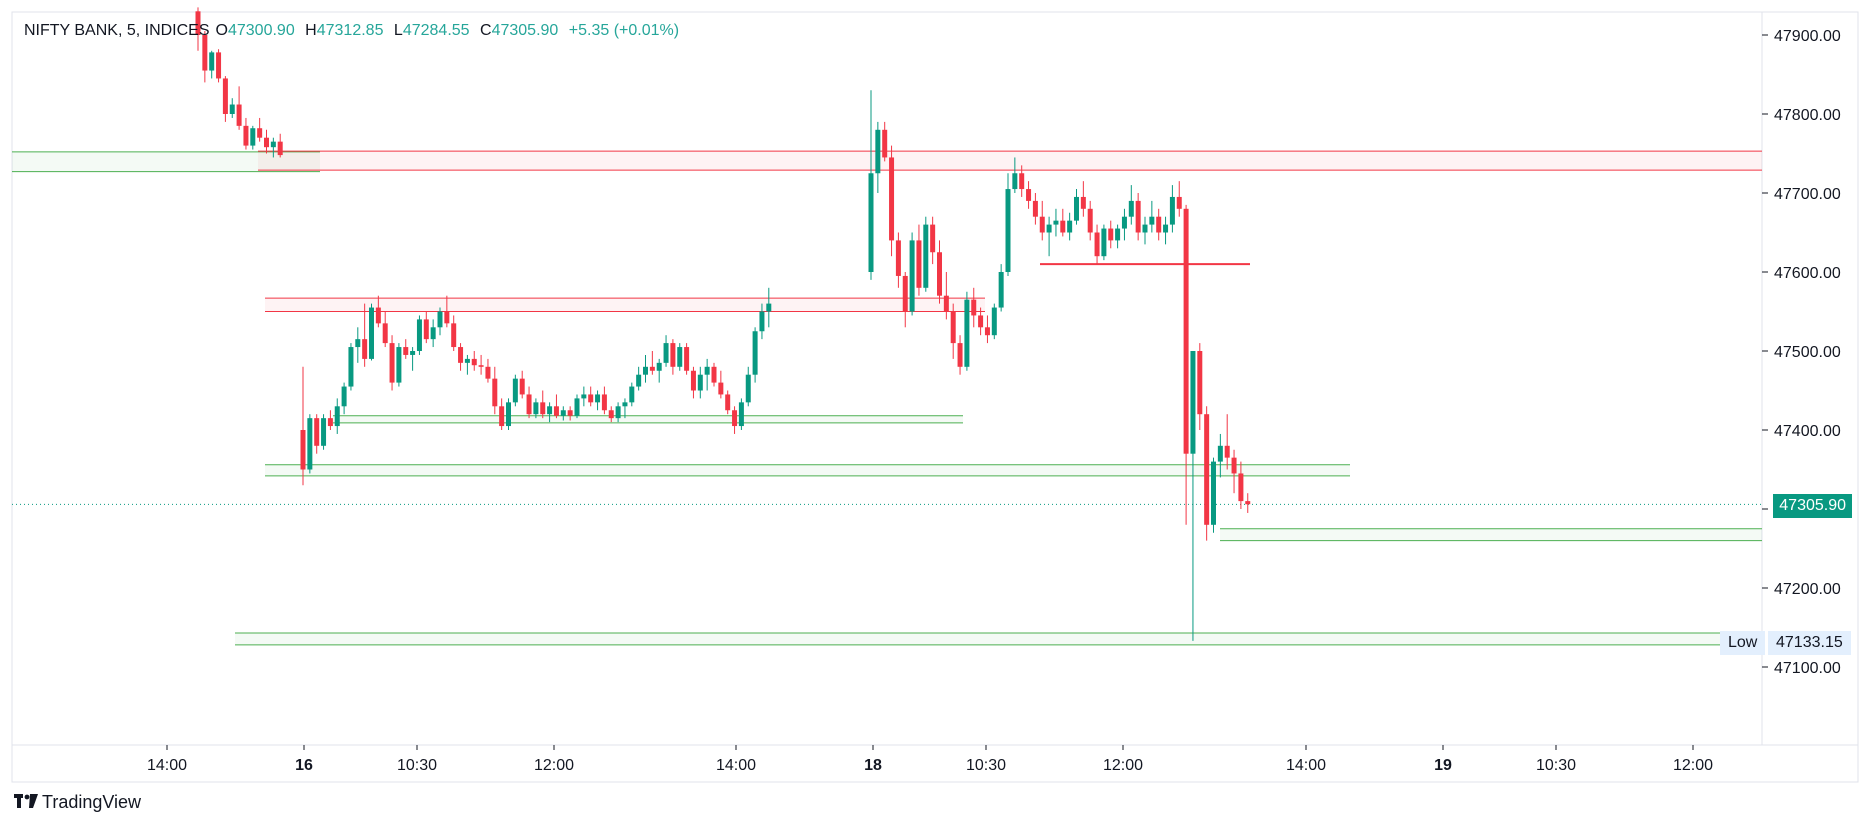 Image resolution: width=1870 pixels, height=829 pixels. Describe the element at coordinates (624, 30) in the screenshot. I see `change-value: +5.35 (+0.01%)` at that location.